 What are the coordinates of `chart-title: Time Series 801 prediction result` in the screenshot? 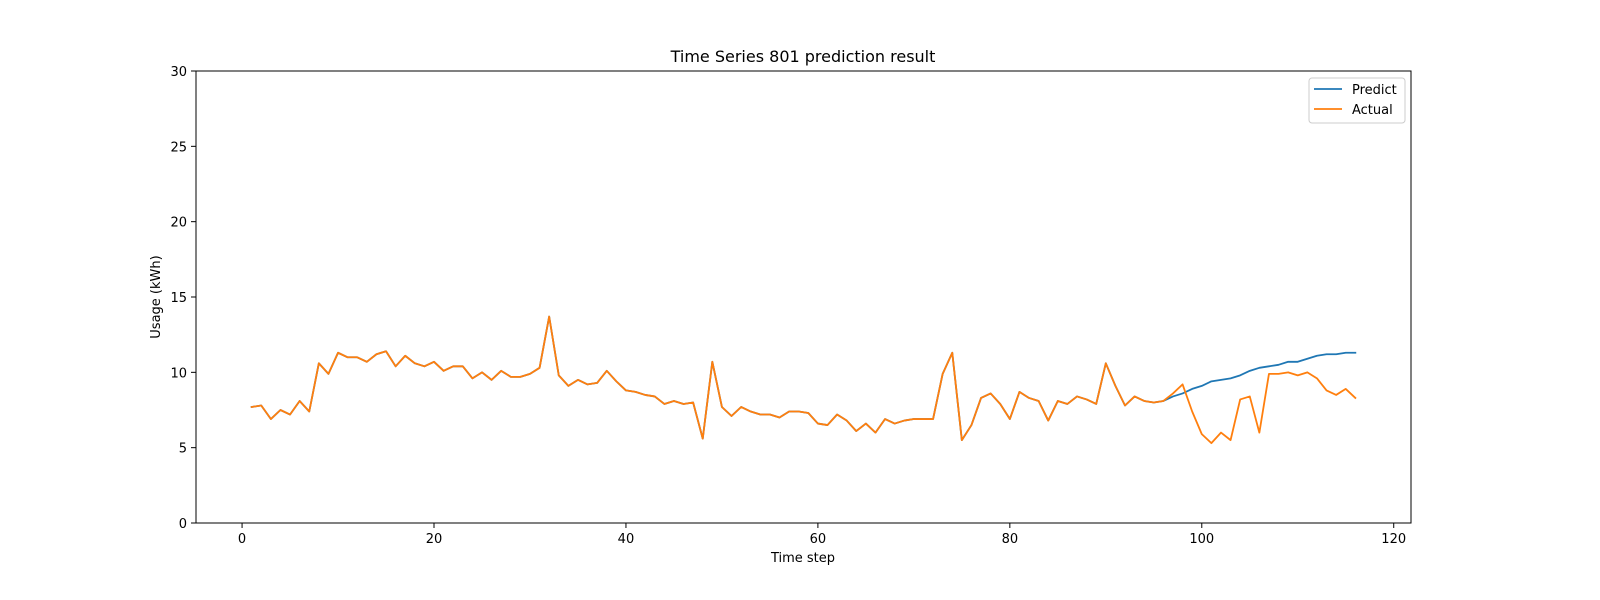 It's located at (803, 56).